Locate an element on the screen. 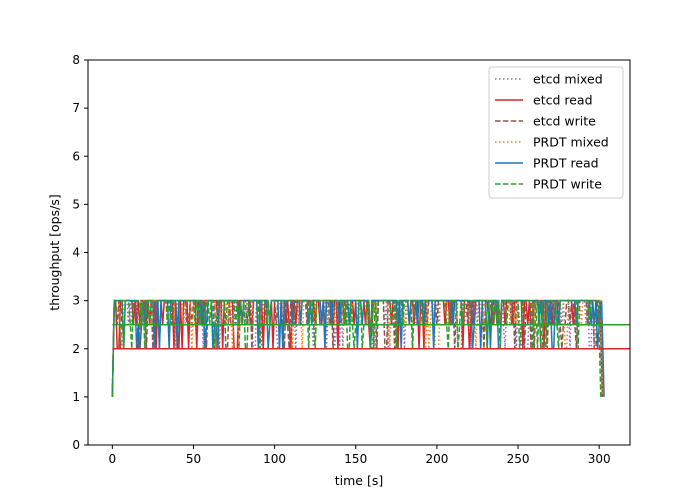 This screenshot has width=700, height=500. y-tick-label: 0 is located at coordinates (76, 445).